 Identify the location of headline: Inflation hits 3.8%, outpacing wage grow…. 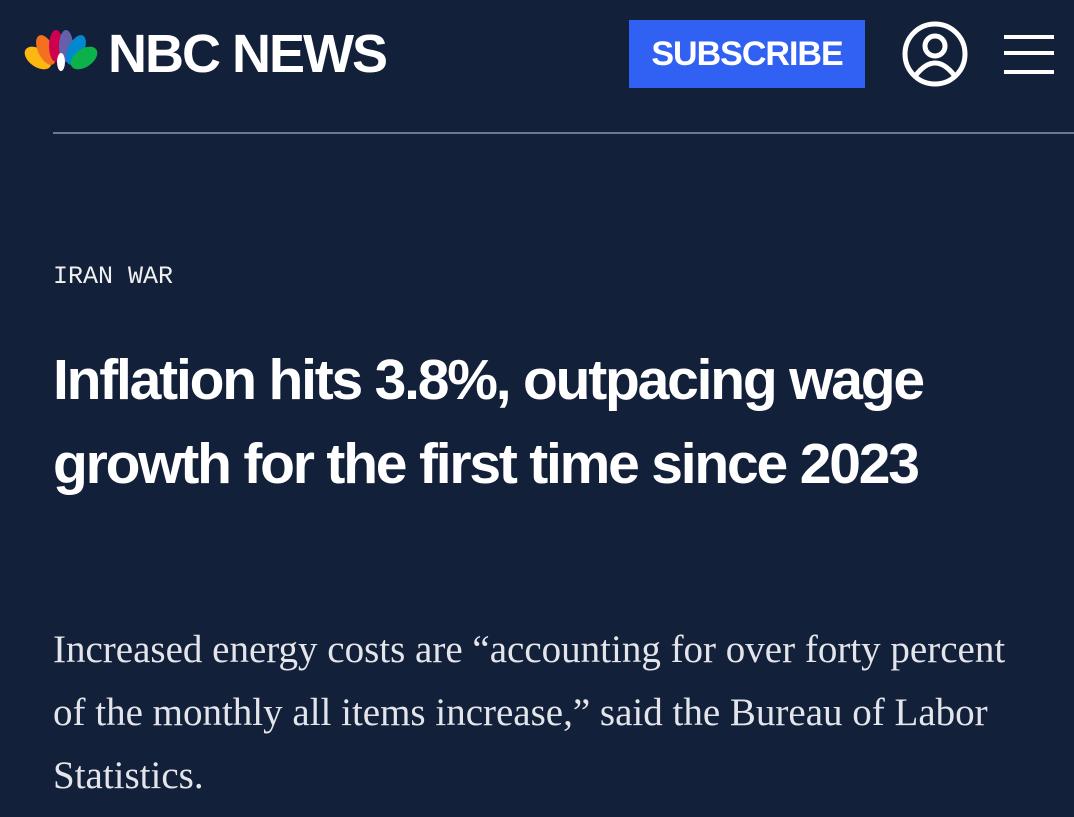
(489, 422).